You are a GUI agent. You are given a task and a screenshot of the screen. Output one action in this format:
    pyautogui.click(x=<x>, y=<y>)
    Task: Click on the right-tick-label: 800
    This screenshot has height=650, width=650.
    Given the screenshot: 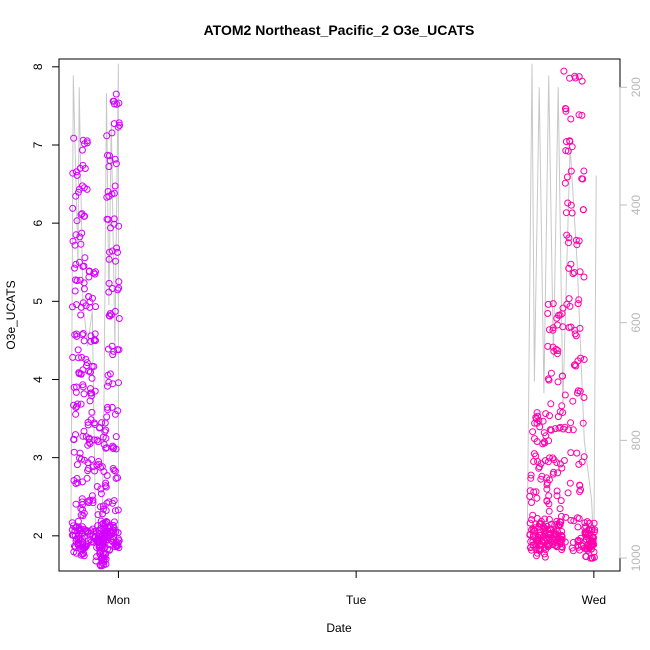 What is the action you would take?
    pyautogui.click(x=636, y=440)
    